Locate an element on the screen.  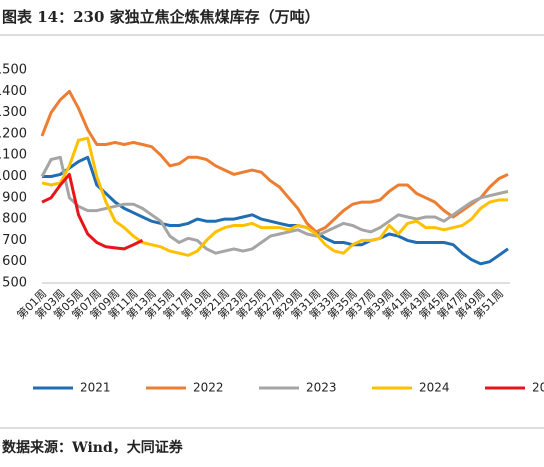
y-tick-label: 800 is located at coordinates (14, 219).